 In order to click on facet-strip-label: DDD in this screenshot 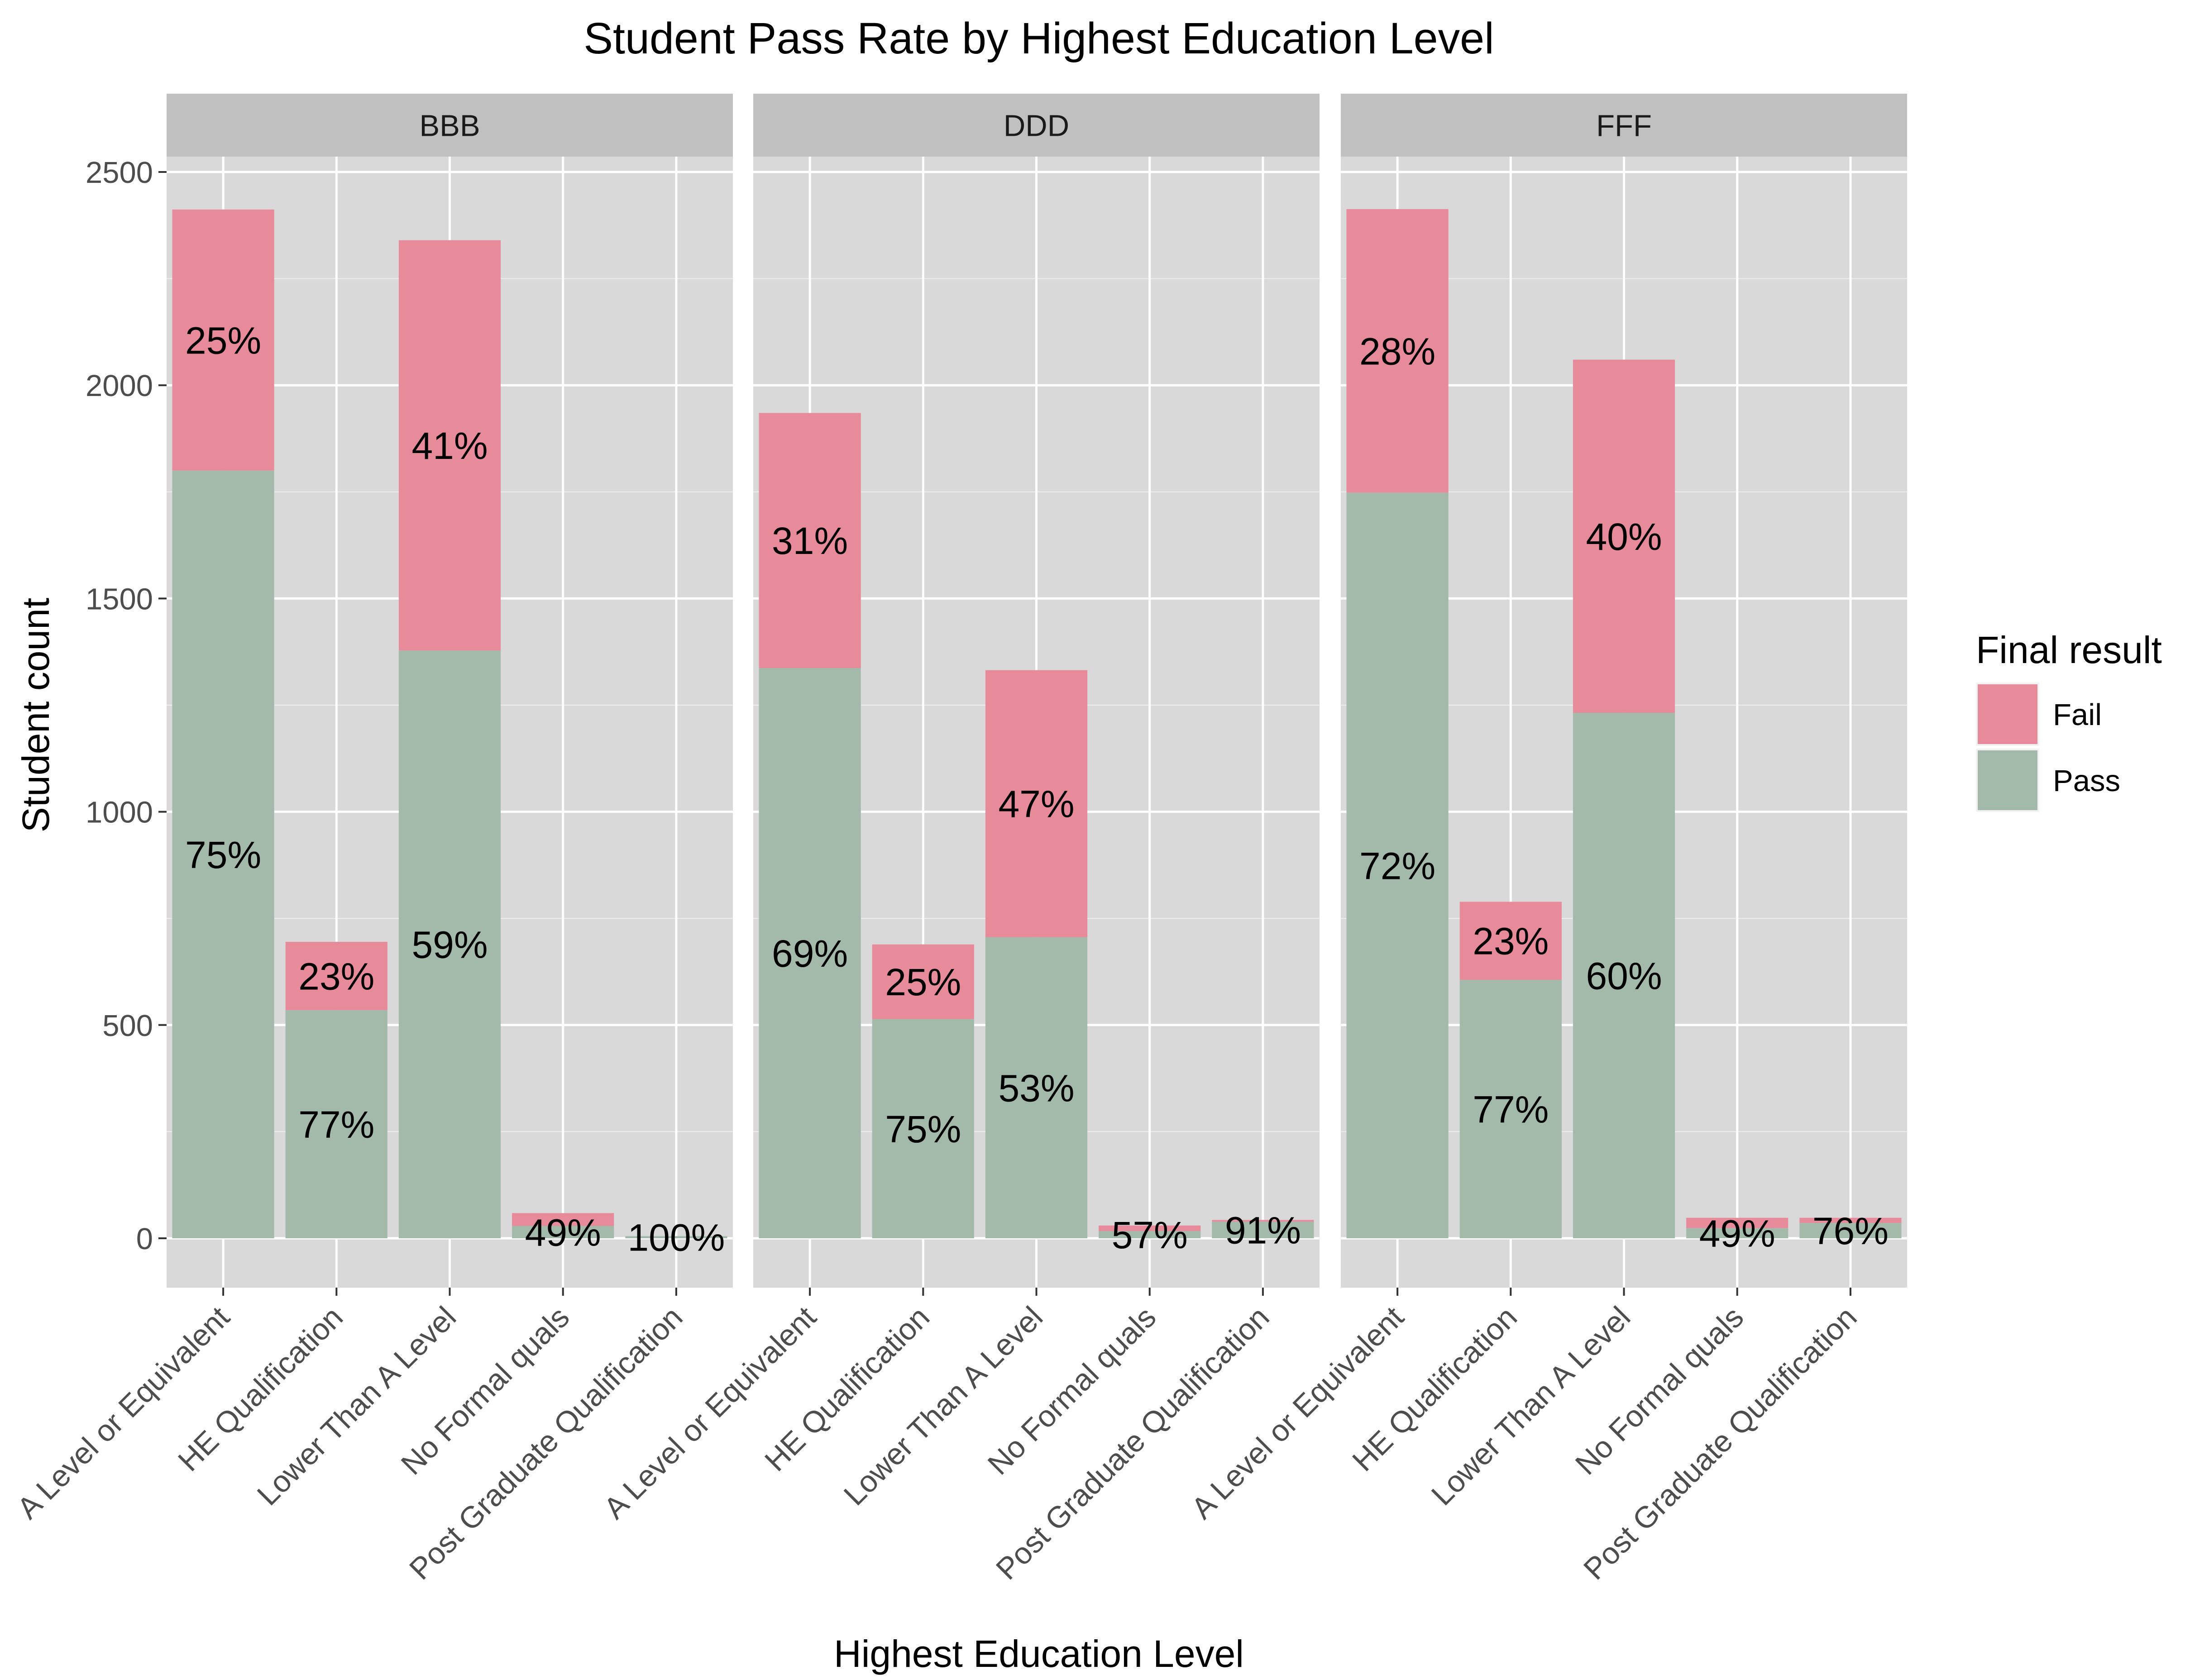, I will do `click(1036, 126)`.